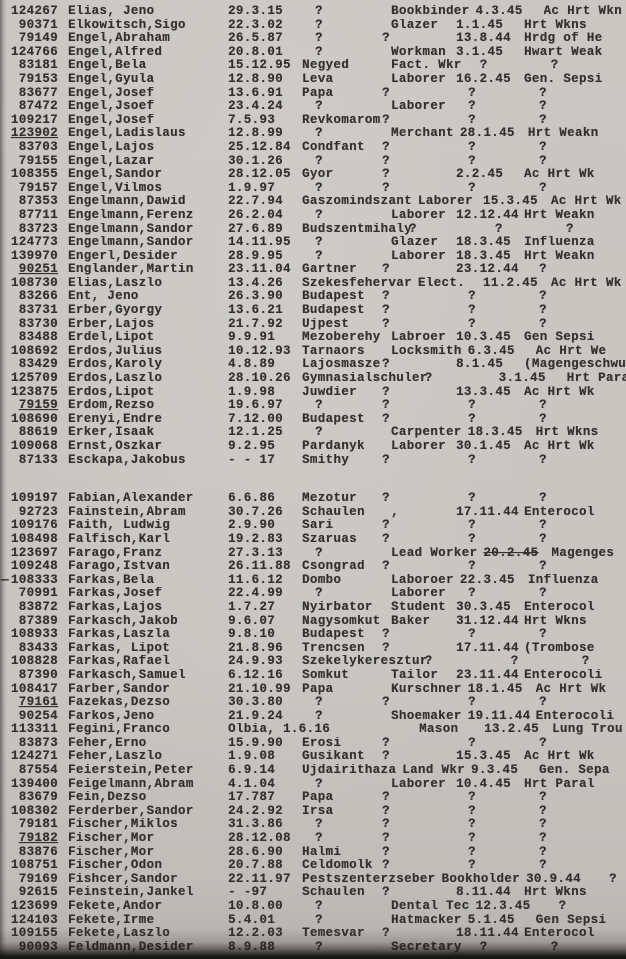  I want to click on prisoner-number: 123902, so click(34, 134).